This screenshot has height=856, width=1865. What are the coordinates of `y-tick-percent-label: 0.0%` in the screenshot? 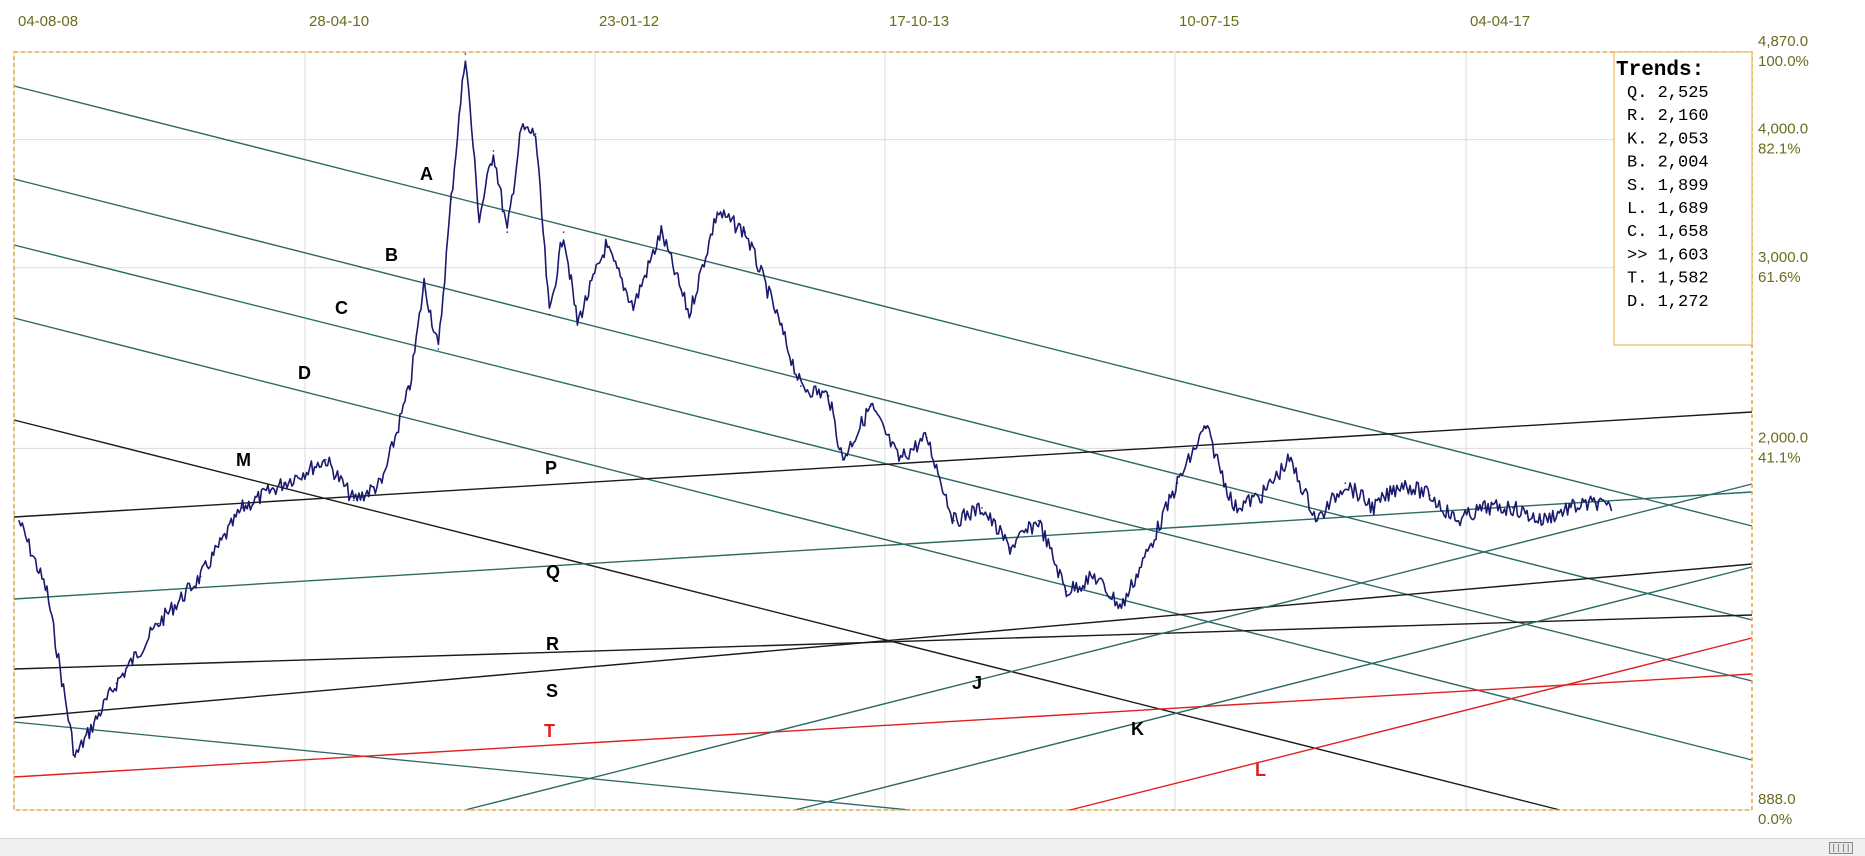 It's located at (1775, 819).